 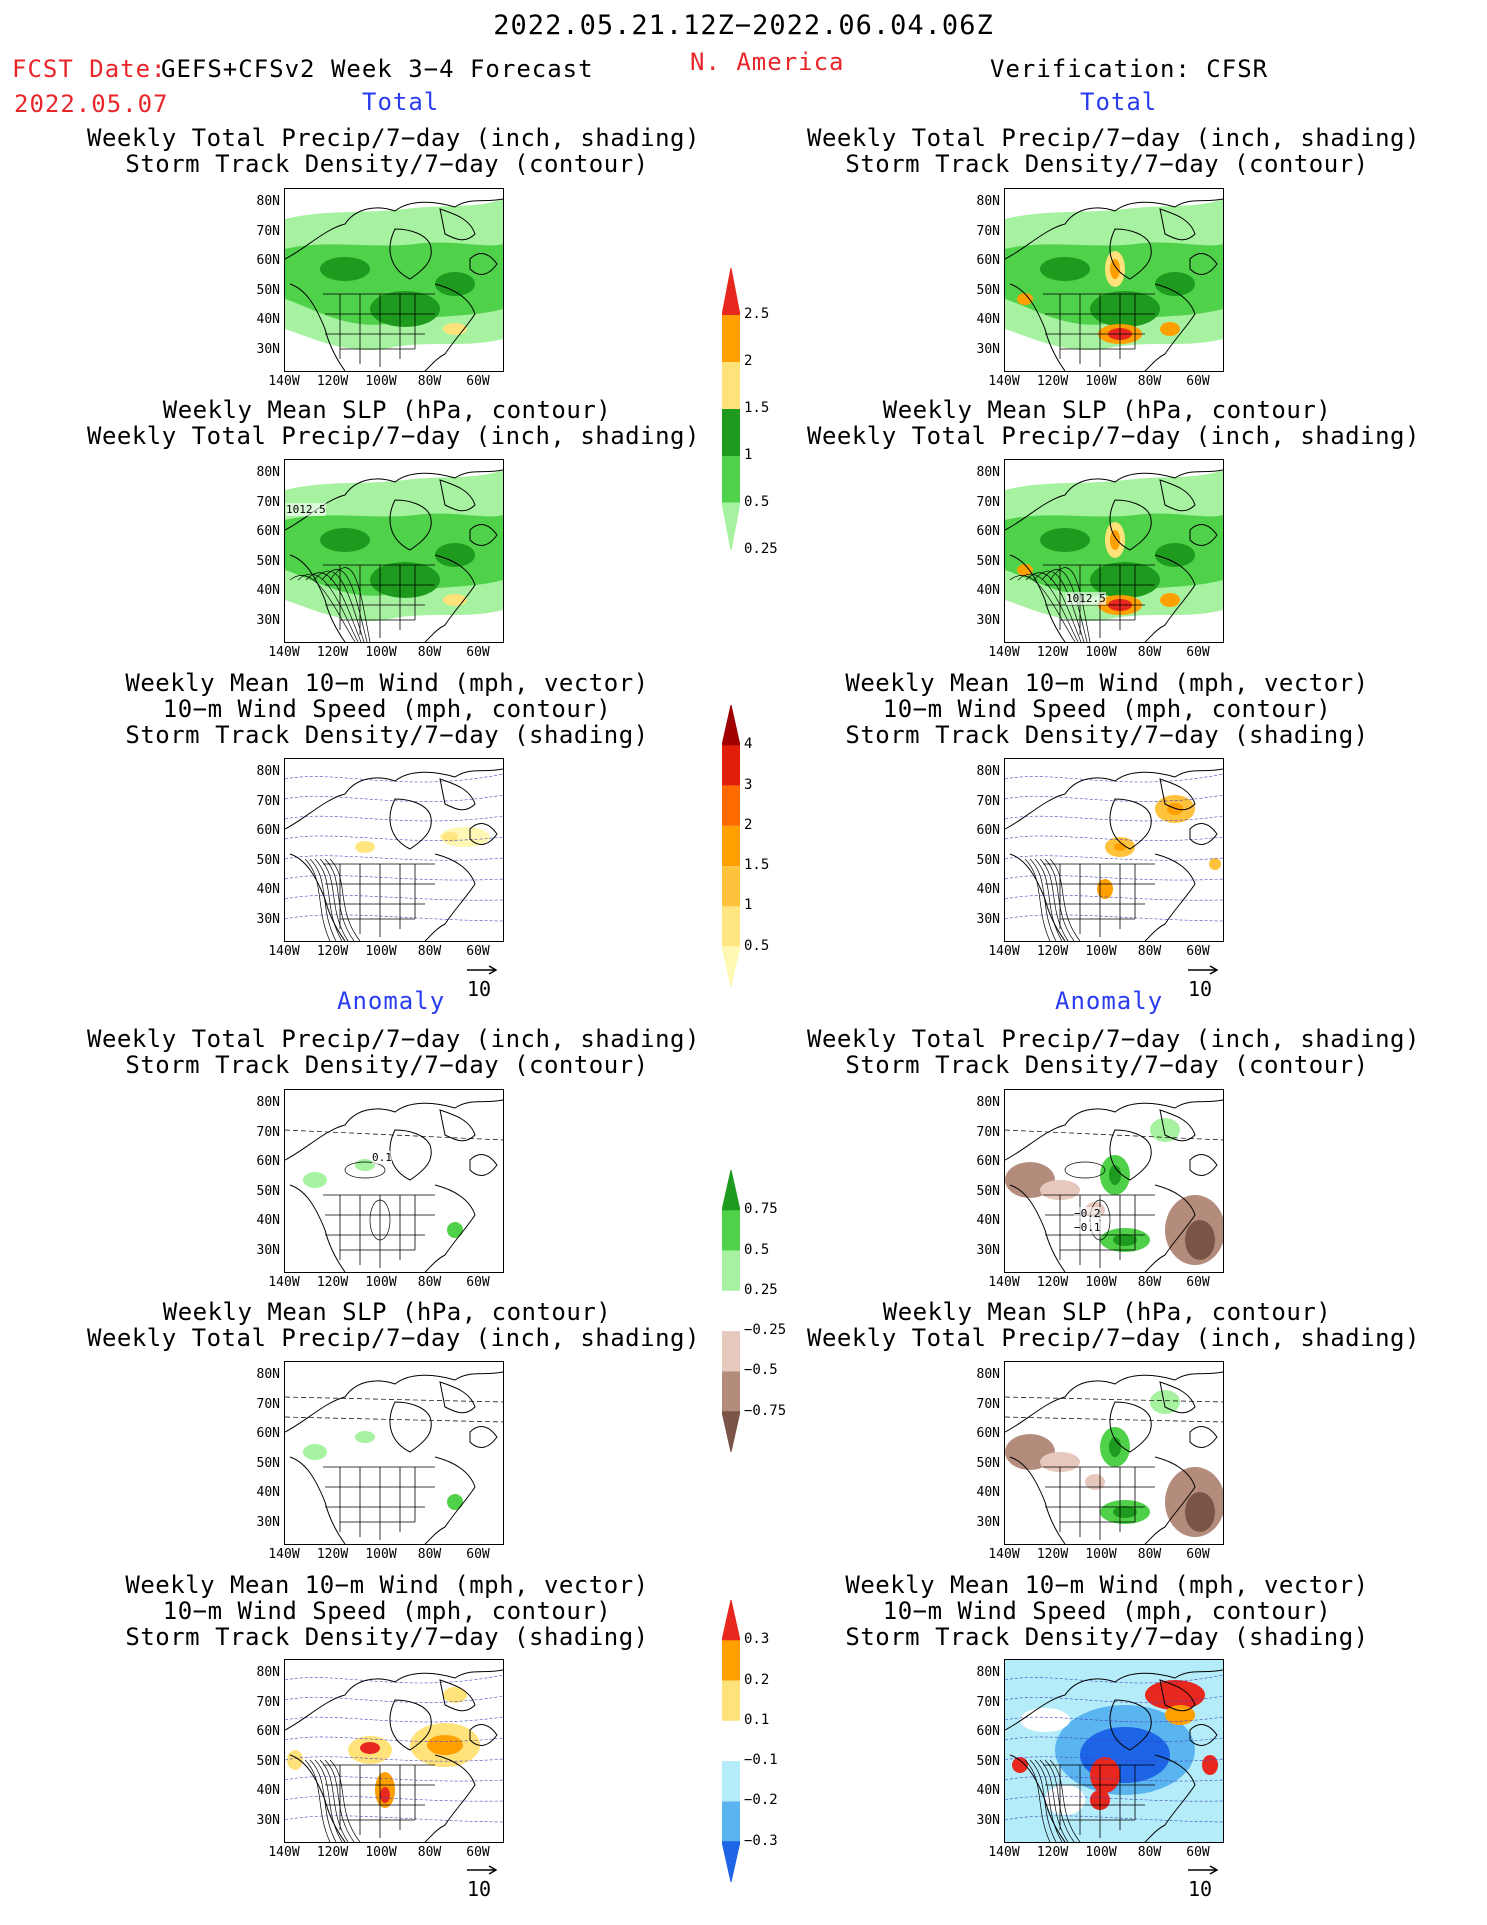 What do you see at coordinates (1203, 1883) in the screenshot?
I see `vector-ref-4: 10` at bounding box center [1203, 1883].